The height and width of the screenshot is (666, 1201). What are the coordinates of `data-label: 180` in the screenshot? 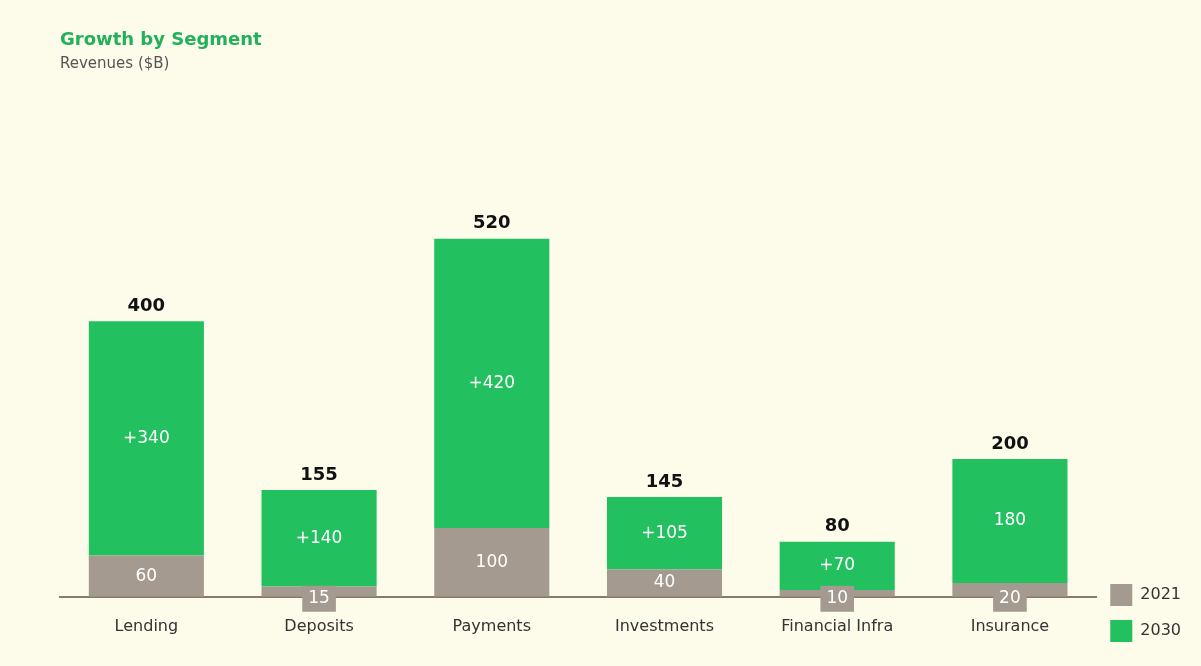 It's located at (1010, 519).